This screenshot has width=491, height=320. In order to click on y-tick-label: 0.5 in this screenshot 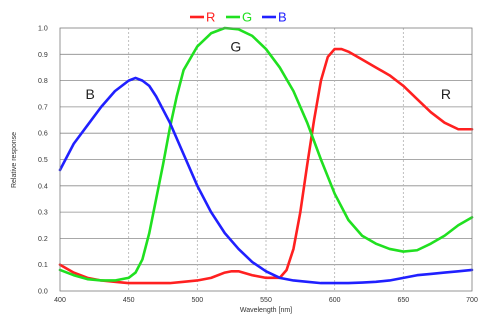, I will do `click(43, 160)`.